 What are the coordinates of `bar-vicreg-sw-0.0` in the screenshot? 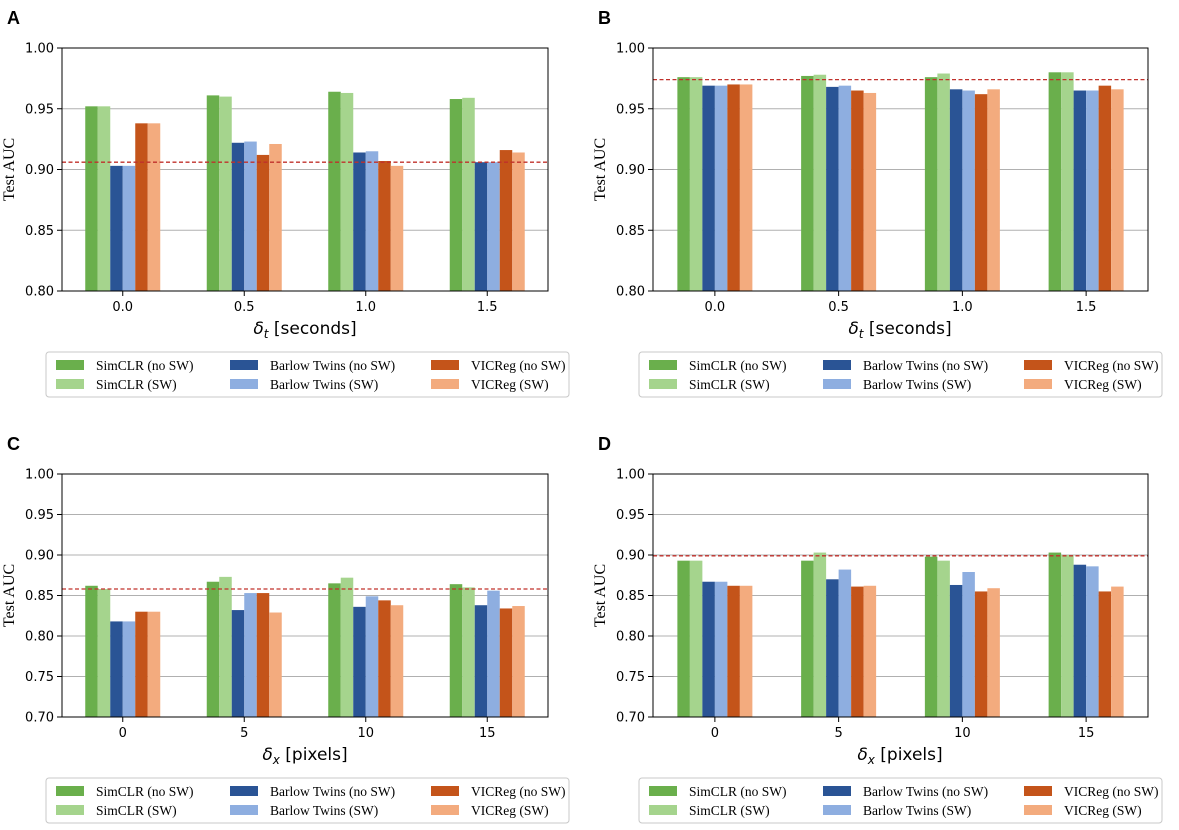 It's located at (154, 207).